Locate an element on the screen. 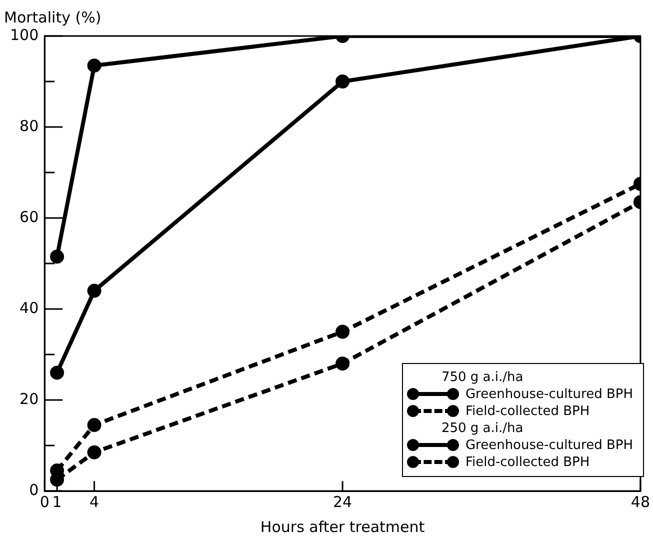 The image size is (653, 545). y-tick-label: 100 is located at coordinates (24, 35).